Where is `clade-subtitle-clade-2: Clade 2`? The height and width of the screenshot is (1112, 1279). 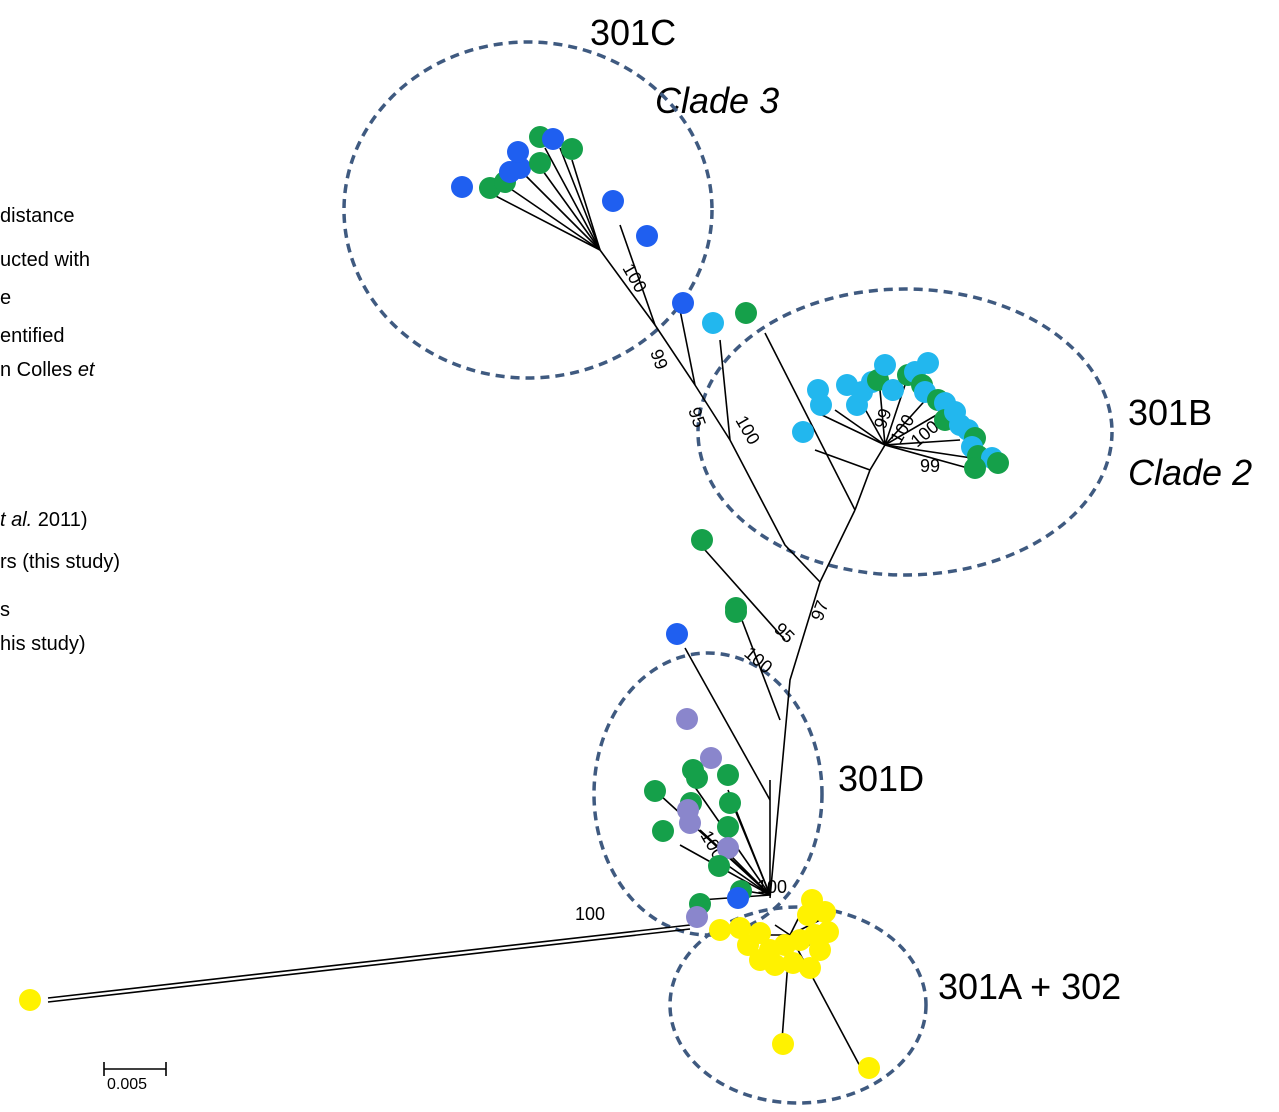
clade-subtitle-clade-2: Clade 2 is located at coordinates (1190, 472).